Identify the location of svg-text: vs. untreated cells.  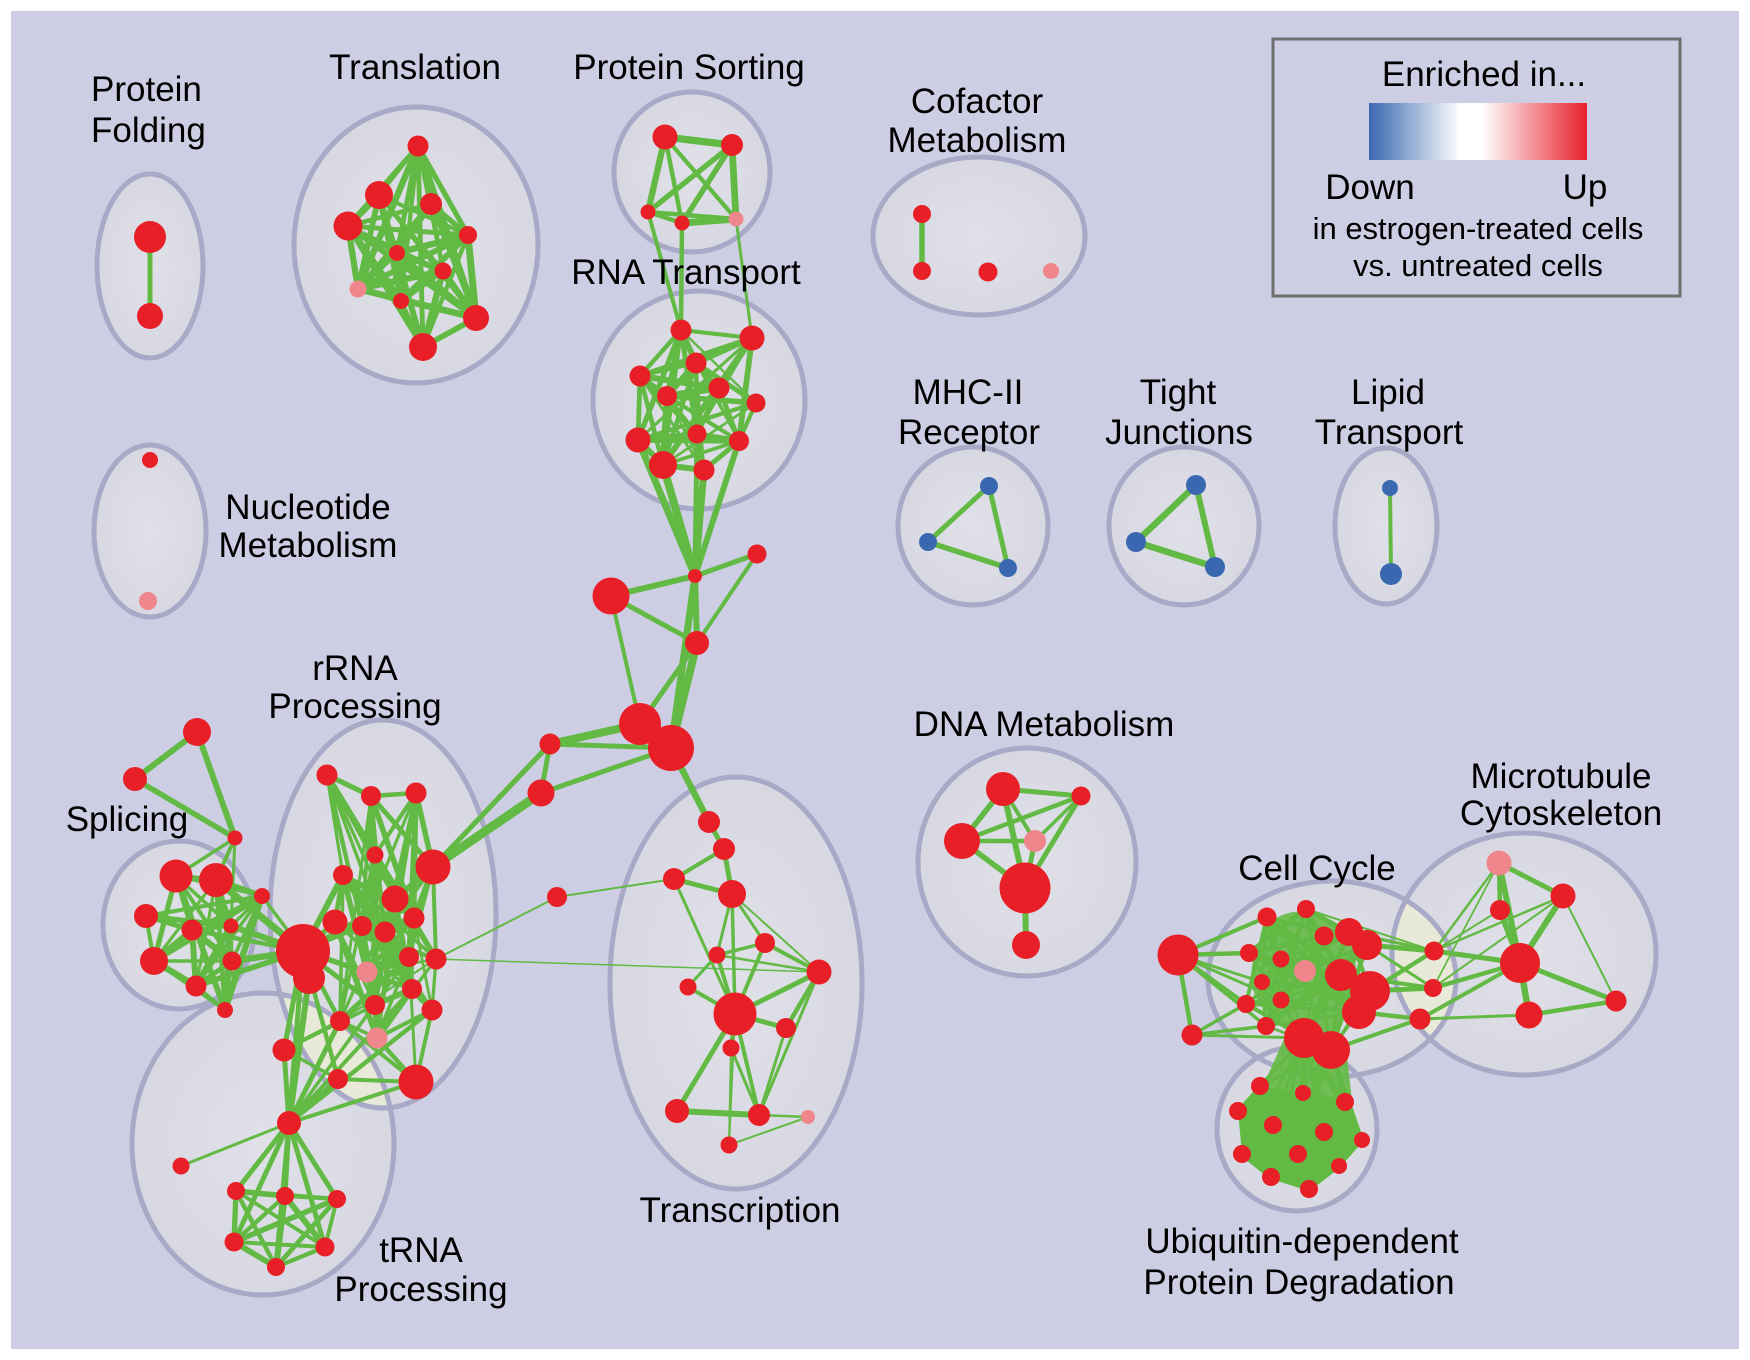
(1478, 265).